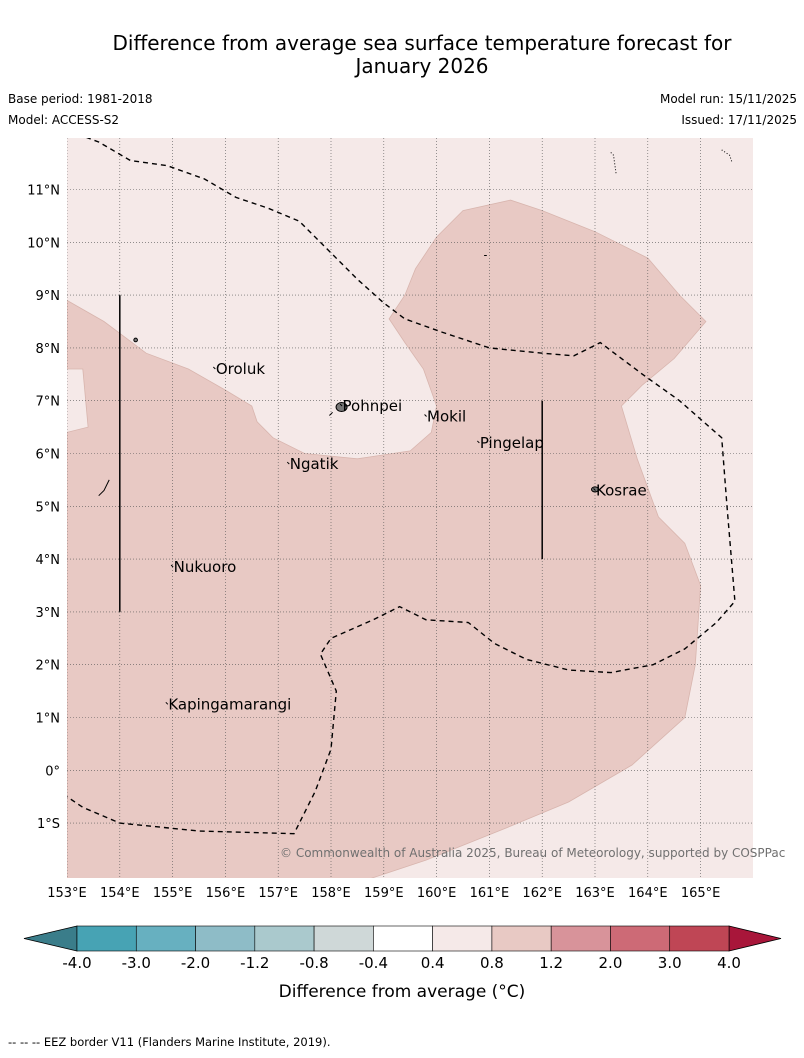  What do you see at coordinates (76, 963) in the screenshot?
I see `colorbar-tick-label: -4.0` at bounding box center [76, 963].